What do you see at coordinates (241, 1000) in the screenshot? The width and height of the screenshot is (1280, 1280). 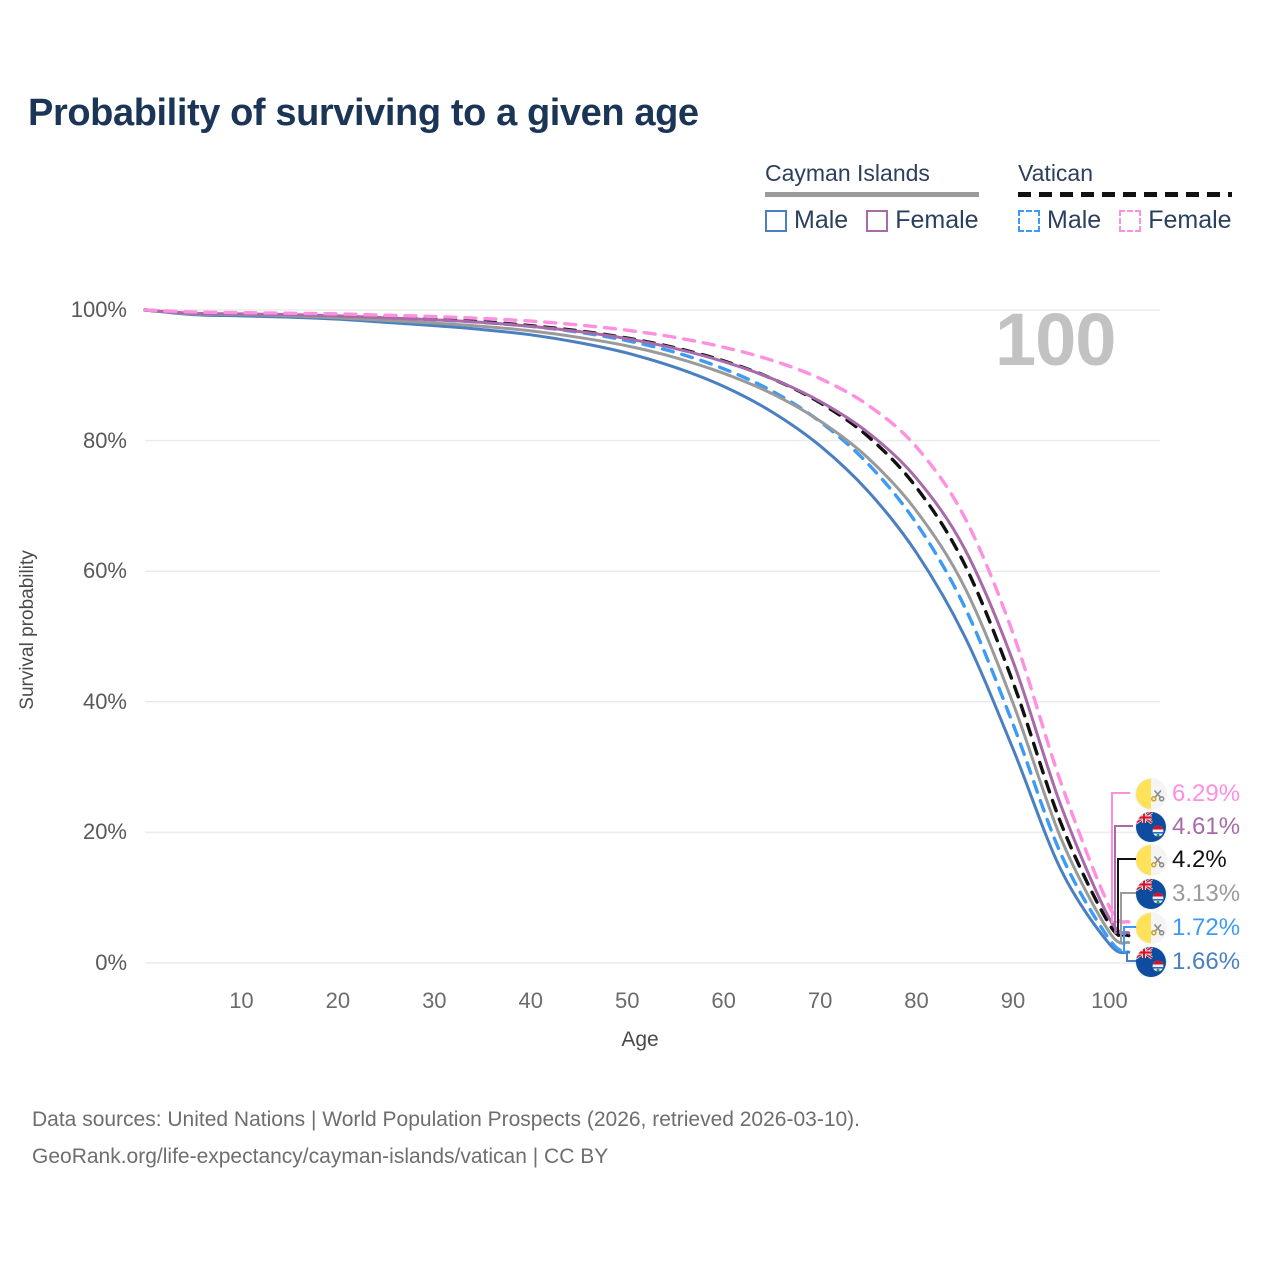 I see `x-tick-label: 10` at bounding box center [241, 1000].